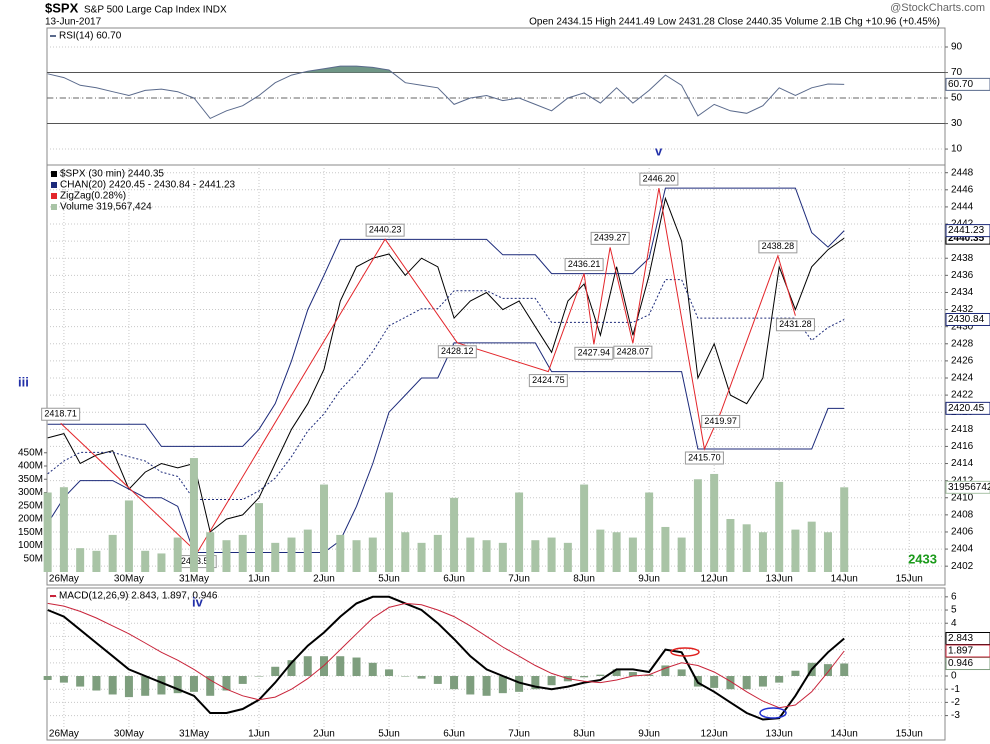  I want to click on zigzag-label: 2439.27, so click(610, 238).